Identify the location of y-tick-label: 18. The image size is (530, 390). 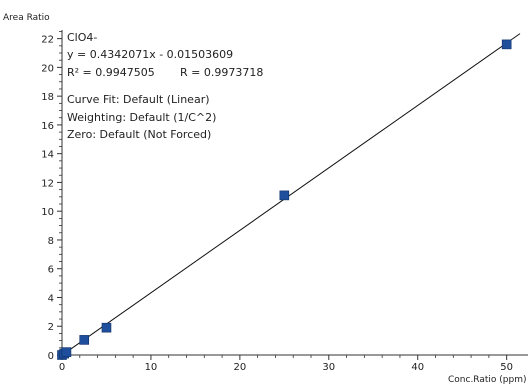
(47, 97).